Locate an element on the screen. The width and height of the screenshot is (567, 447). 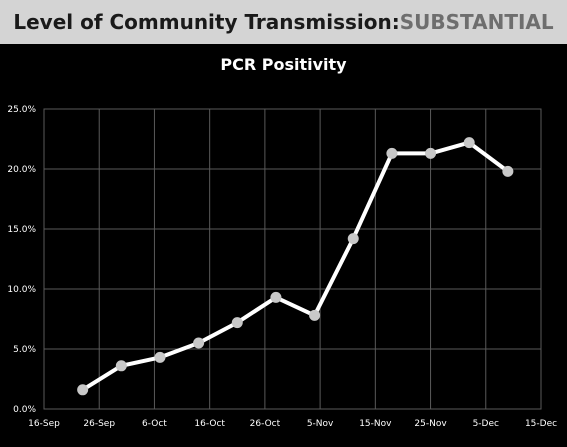
x-tick-label: 16-Sep is located at coordinates (44, 424).